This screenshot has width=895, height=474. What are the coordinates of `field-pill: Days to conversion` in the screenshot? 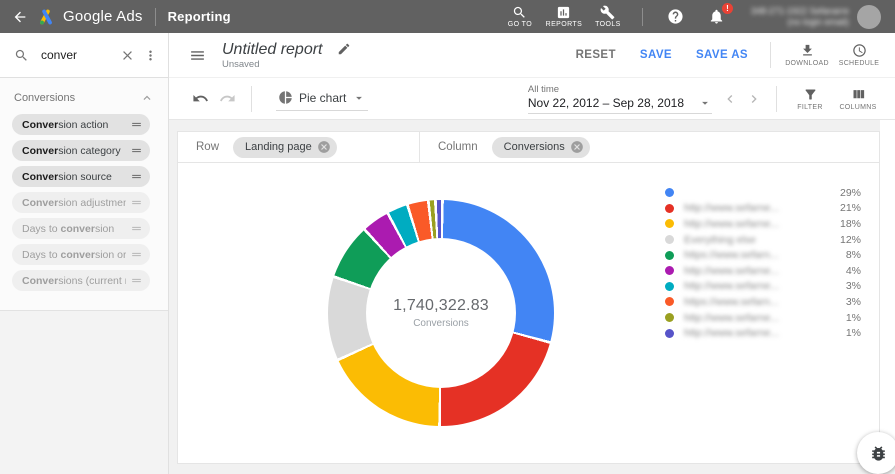 It's located at (81, 228).